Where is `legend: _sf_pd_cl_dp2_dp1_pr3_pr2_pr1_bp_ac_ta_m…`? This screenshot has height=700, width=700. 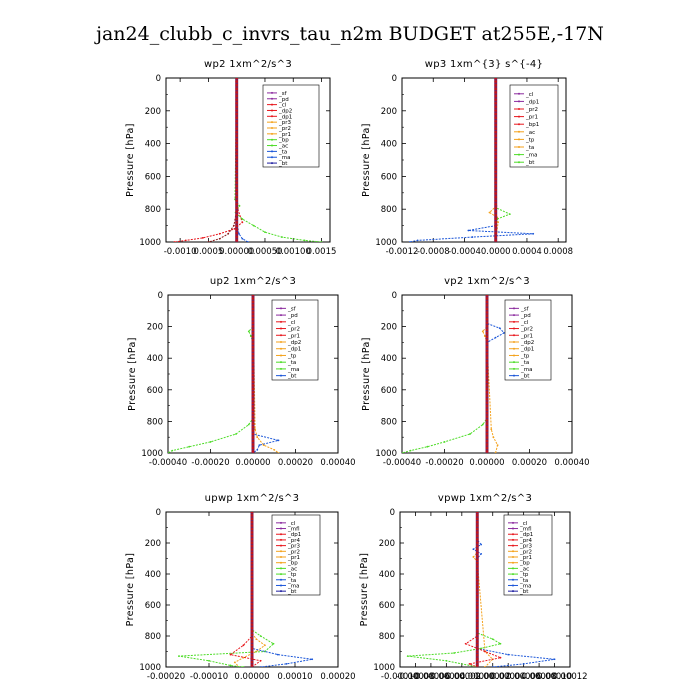
legend: _sf_pd_cl_dp2_dp1_pr3_pr2_pr1_bp_ac_ta_m… is located at coordinates (291, 126).